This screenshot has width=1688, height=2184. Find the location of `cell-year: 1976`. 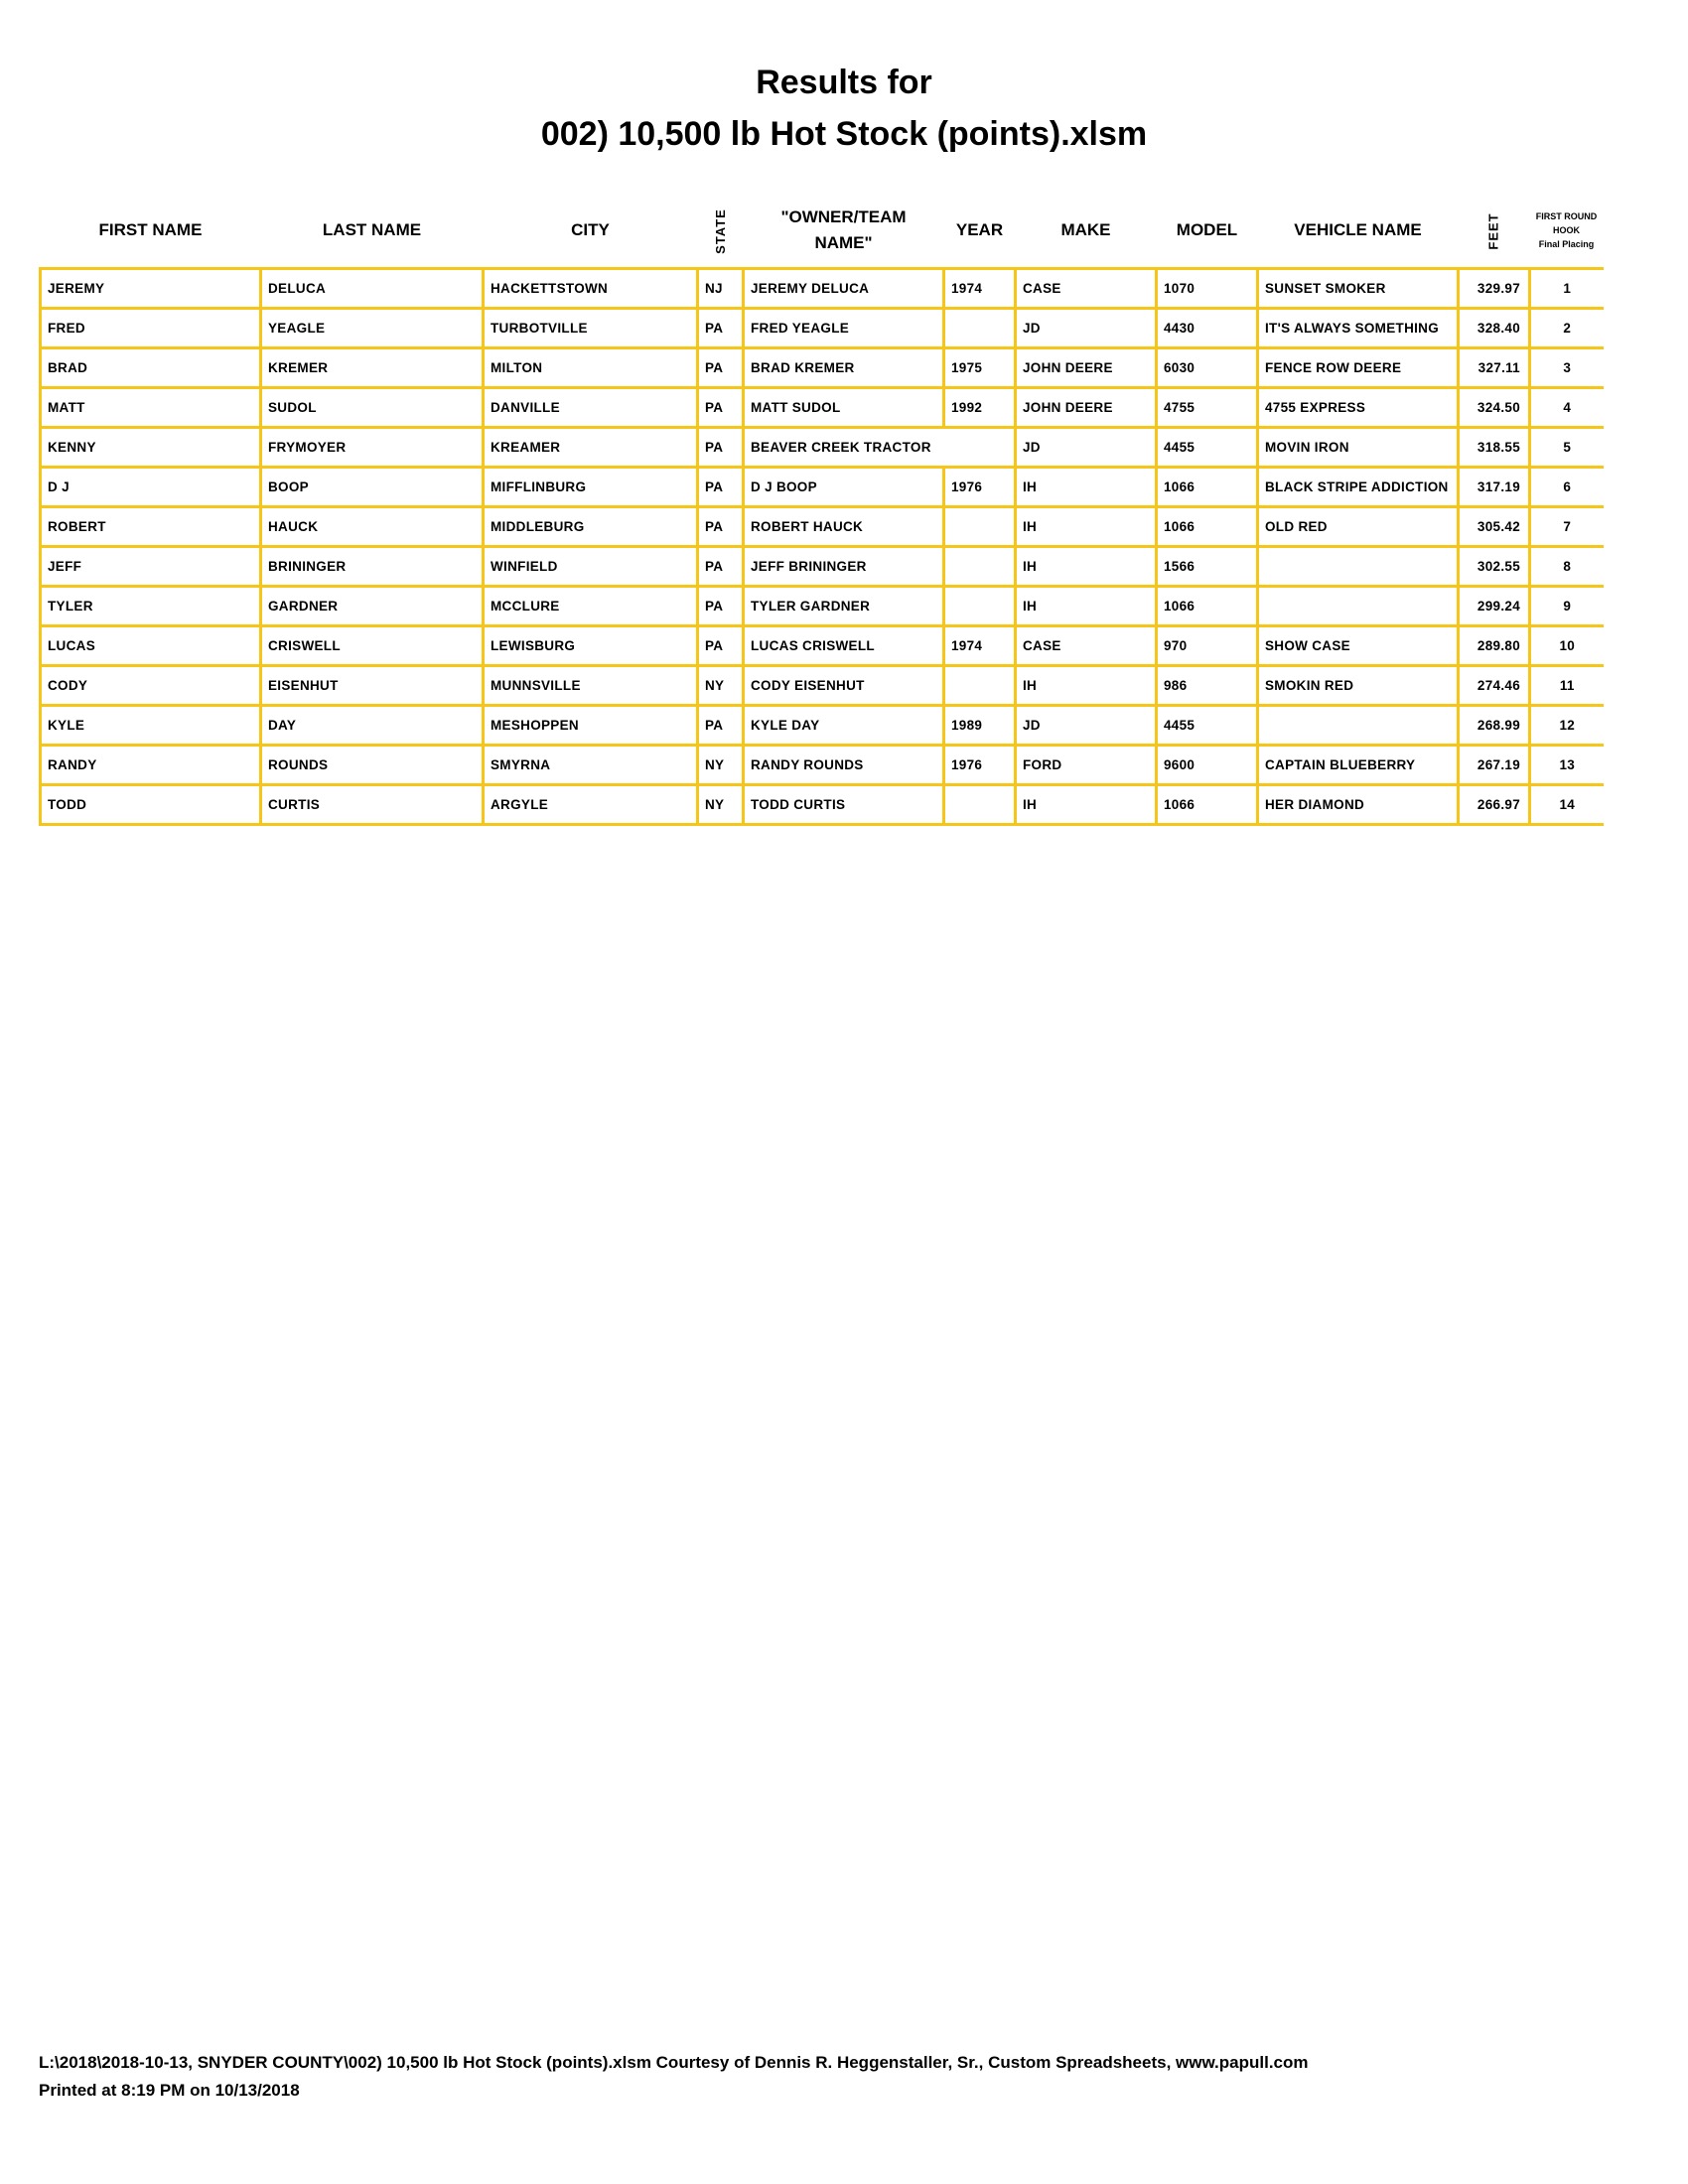

cell-year: 1976 is located at coordinates (979, 487).